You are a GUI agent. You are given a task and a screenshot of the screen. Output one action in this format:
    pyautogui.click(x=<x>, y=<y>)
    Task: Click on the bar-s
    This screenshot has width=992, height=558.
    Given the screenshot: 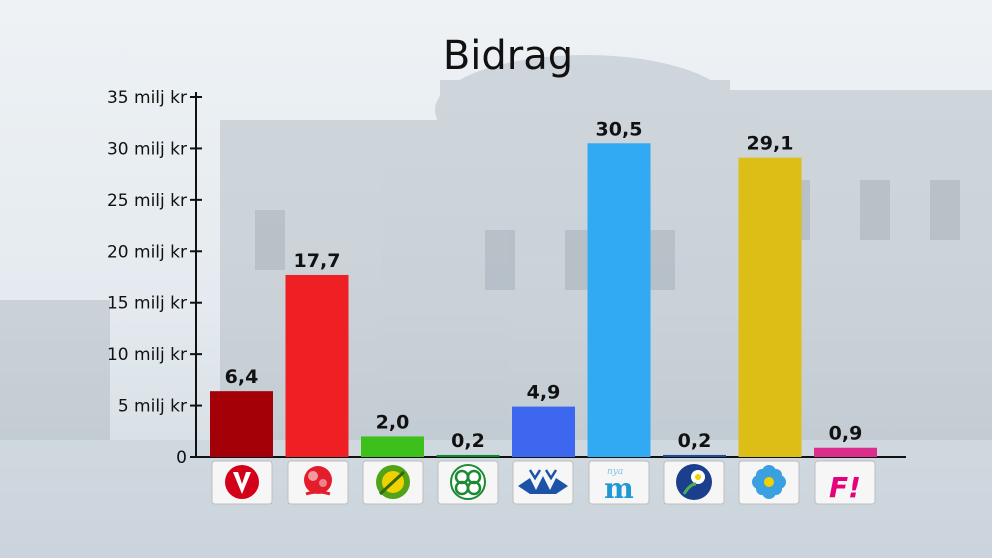 What is the action you would take?
    pyautogui.click(x=317, y=365)
    